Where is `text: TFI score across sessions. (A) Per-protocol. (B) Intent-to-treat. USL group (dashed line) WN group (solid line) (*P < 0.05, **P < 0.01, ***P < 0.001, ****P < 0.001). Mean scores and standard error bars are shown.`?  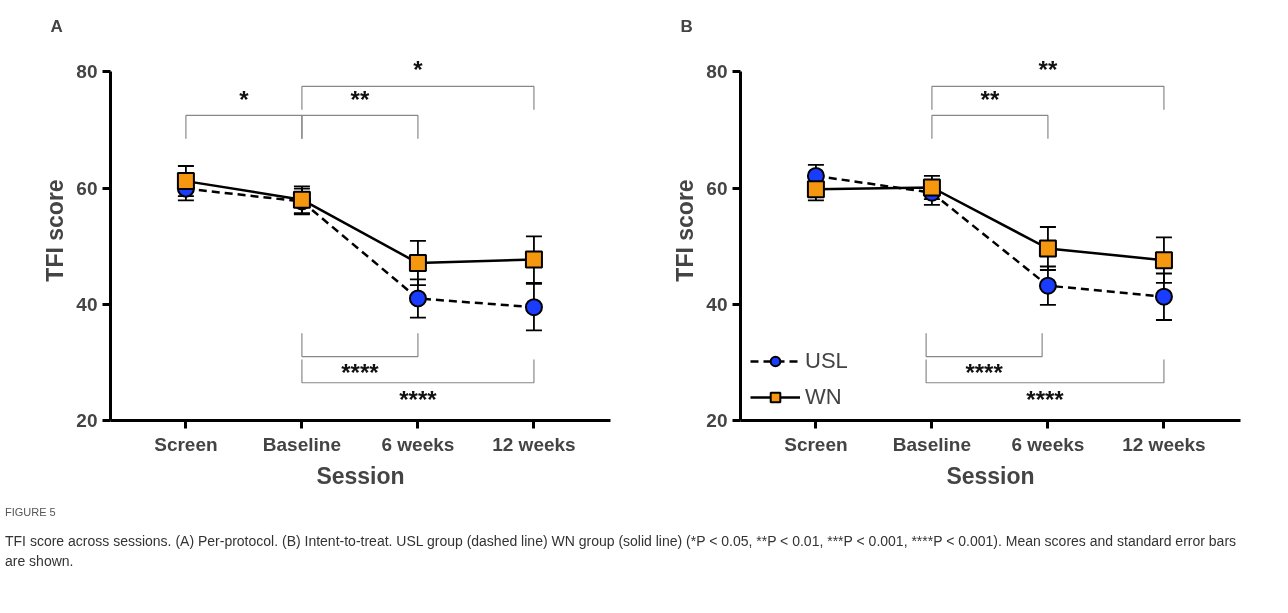
text: TFI score across sessions. (A) Per-protocol. (B) Intent-to-treat. USL group (dashed line) WN group (solid line) (*P < 0.05, **P < 0.01, ***P < 0.001, ****P < 0.001). Mean scores and standard error bars are shown. is located at coordinates (621, 551).